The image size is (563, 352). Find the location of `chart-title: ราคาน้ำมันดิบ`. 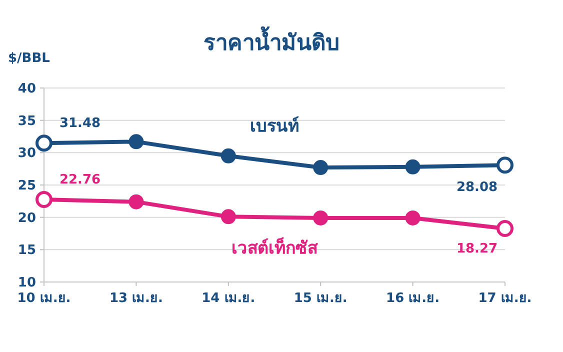

chart-title: ราคาน้ำมันดิบ is located at coordinates (272, 41).